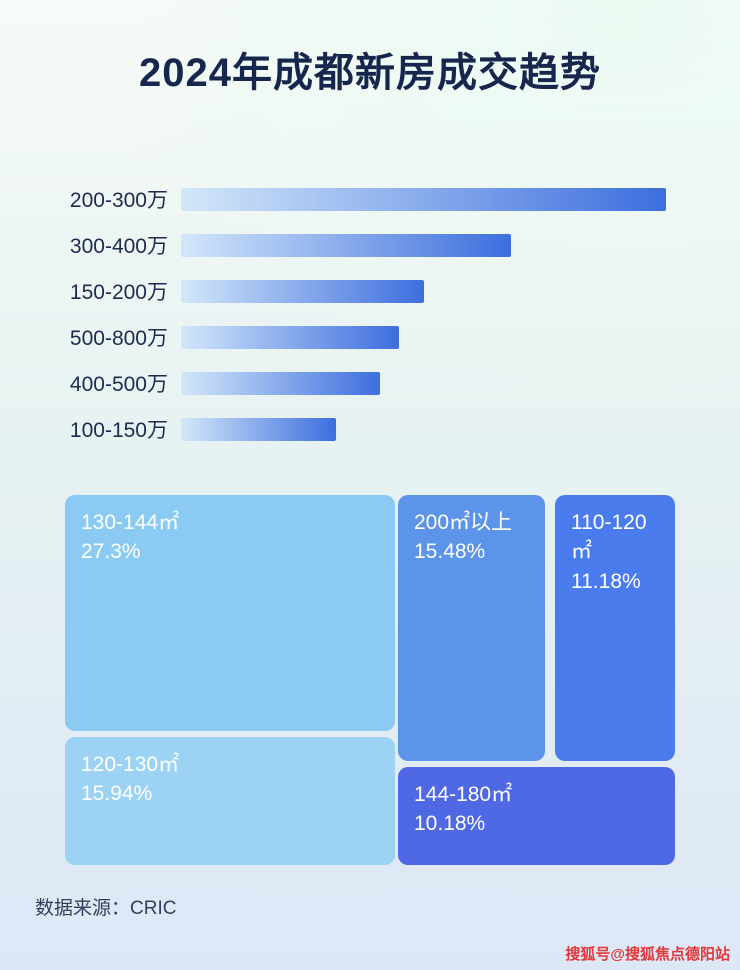 This screenshot has height=970, width=740. Describe the element at coordinates (471, 628) in the screenshot. I see `treemap-tile: 200㎡以上 15.48%` at that location.